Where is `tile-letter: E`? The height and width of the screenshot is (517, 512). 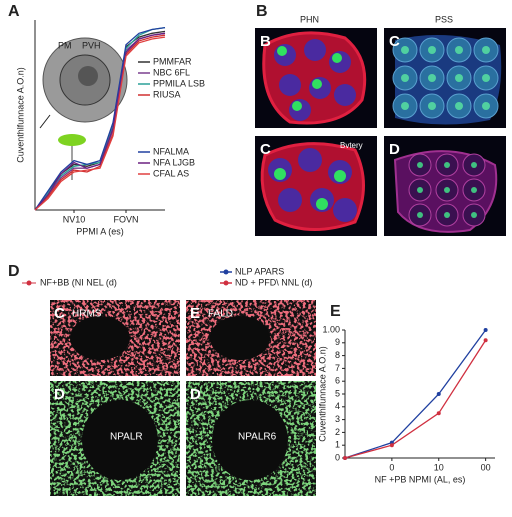
tile-letter: E is located at coordinates (195, 313).